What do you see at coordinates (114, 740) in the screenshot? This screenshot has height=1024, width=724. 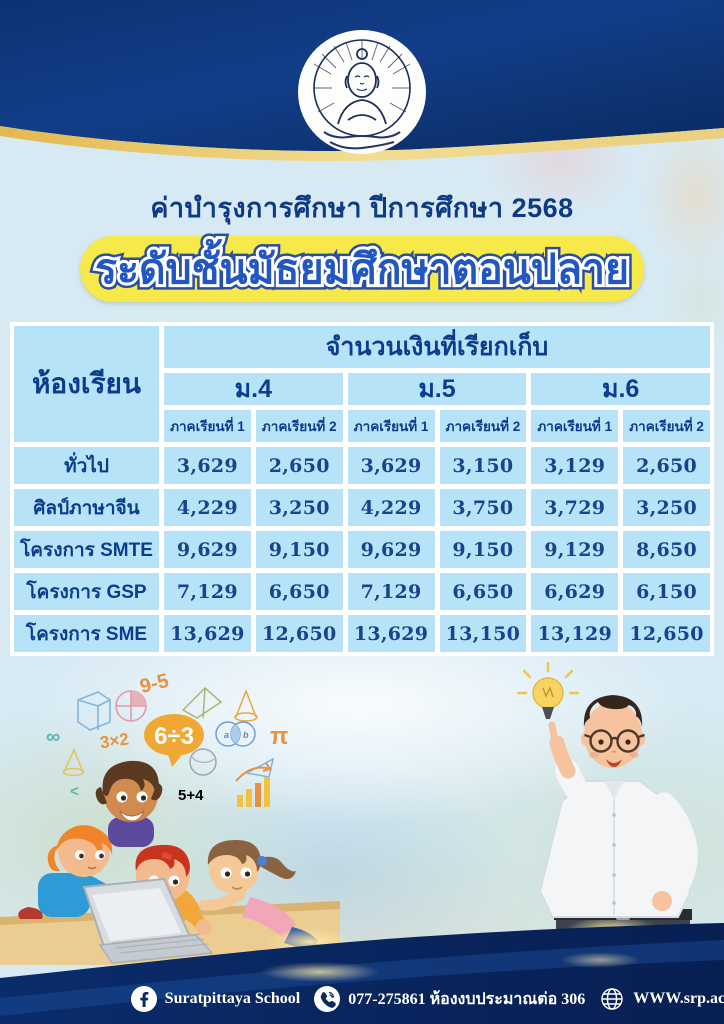 I see `svg-text: 3×2` at bounding box center [114, 740].